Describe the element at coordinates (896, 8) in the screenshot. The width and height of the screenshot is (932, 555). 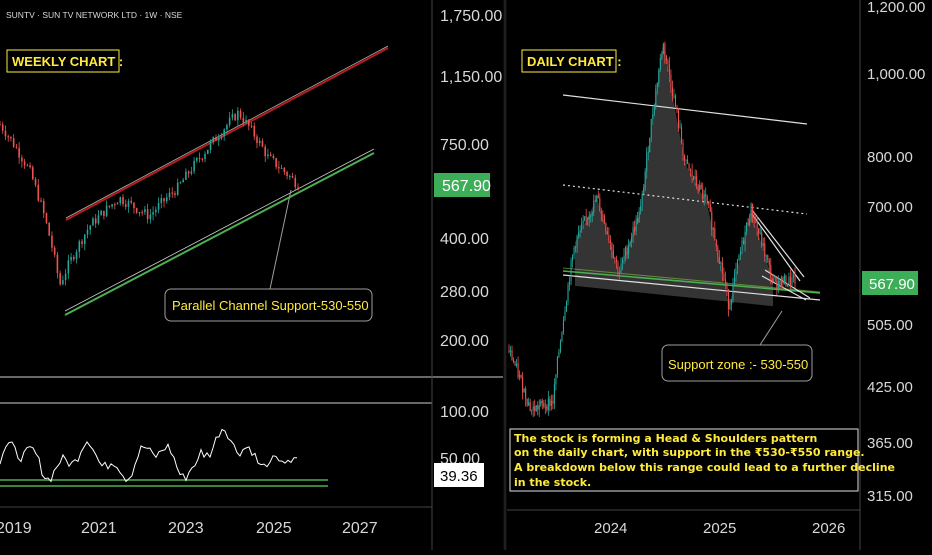
I see `daily-y-tick: 1,200.00` at that location.